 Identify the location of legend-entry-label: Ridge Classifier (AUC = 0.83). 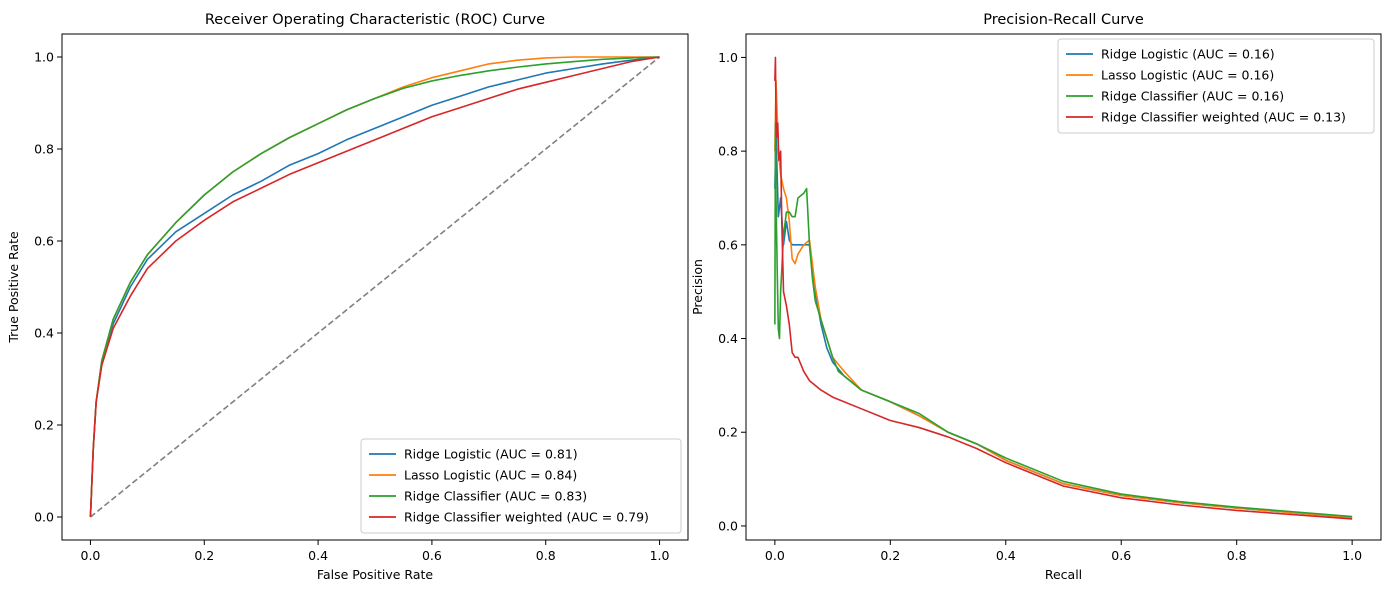
(495, 496).